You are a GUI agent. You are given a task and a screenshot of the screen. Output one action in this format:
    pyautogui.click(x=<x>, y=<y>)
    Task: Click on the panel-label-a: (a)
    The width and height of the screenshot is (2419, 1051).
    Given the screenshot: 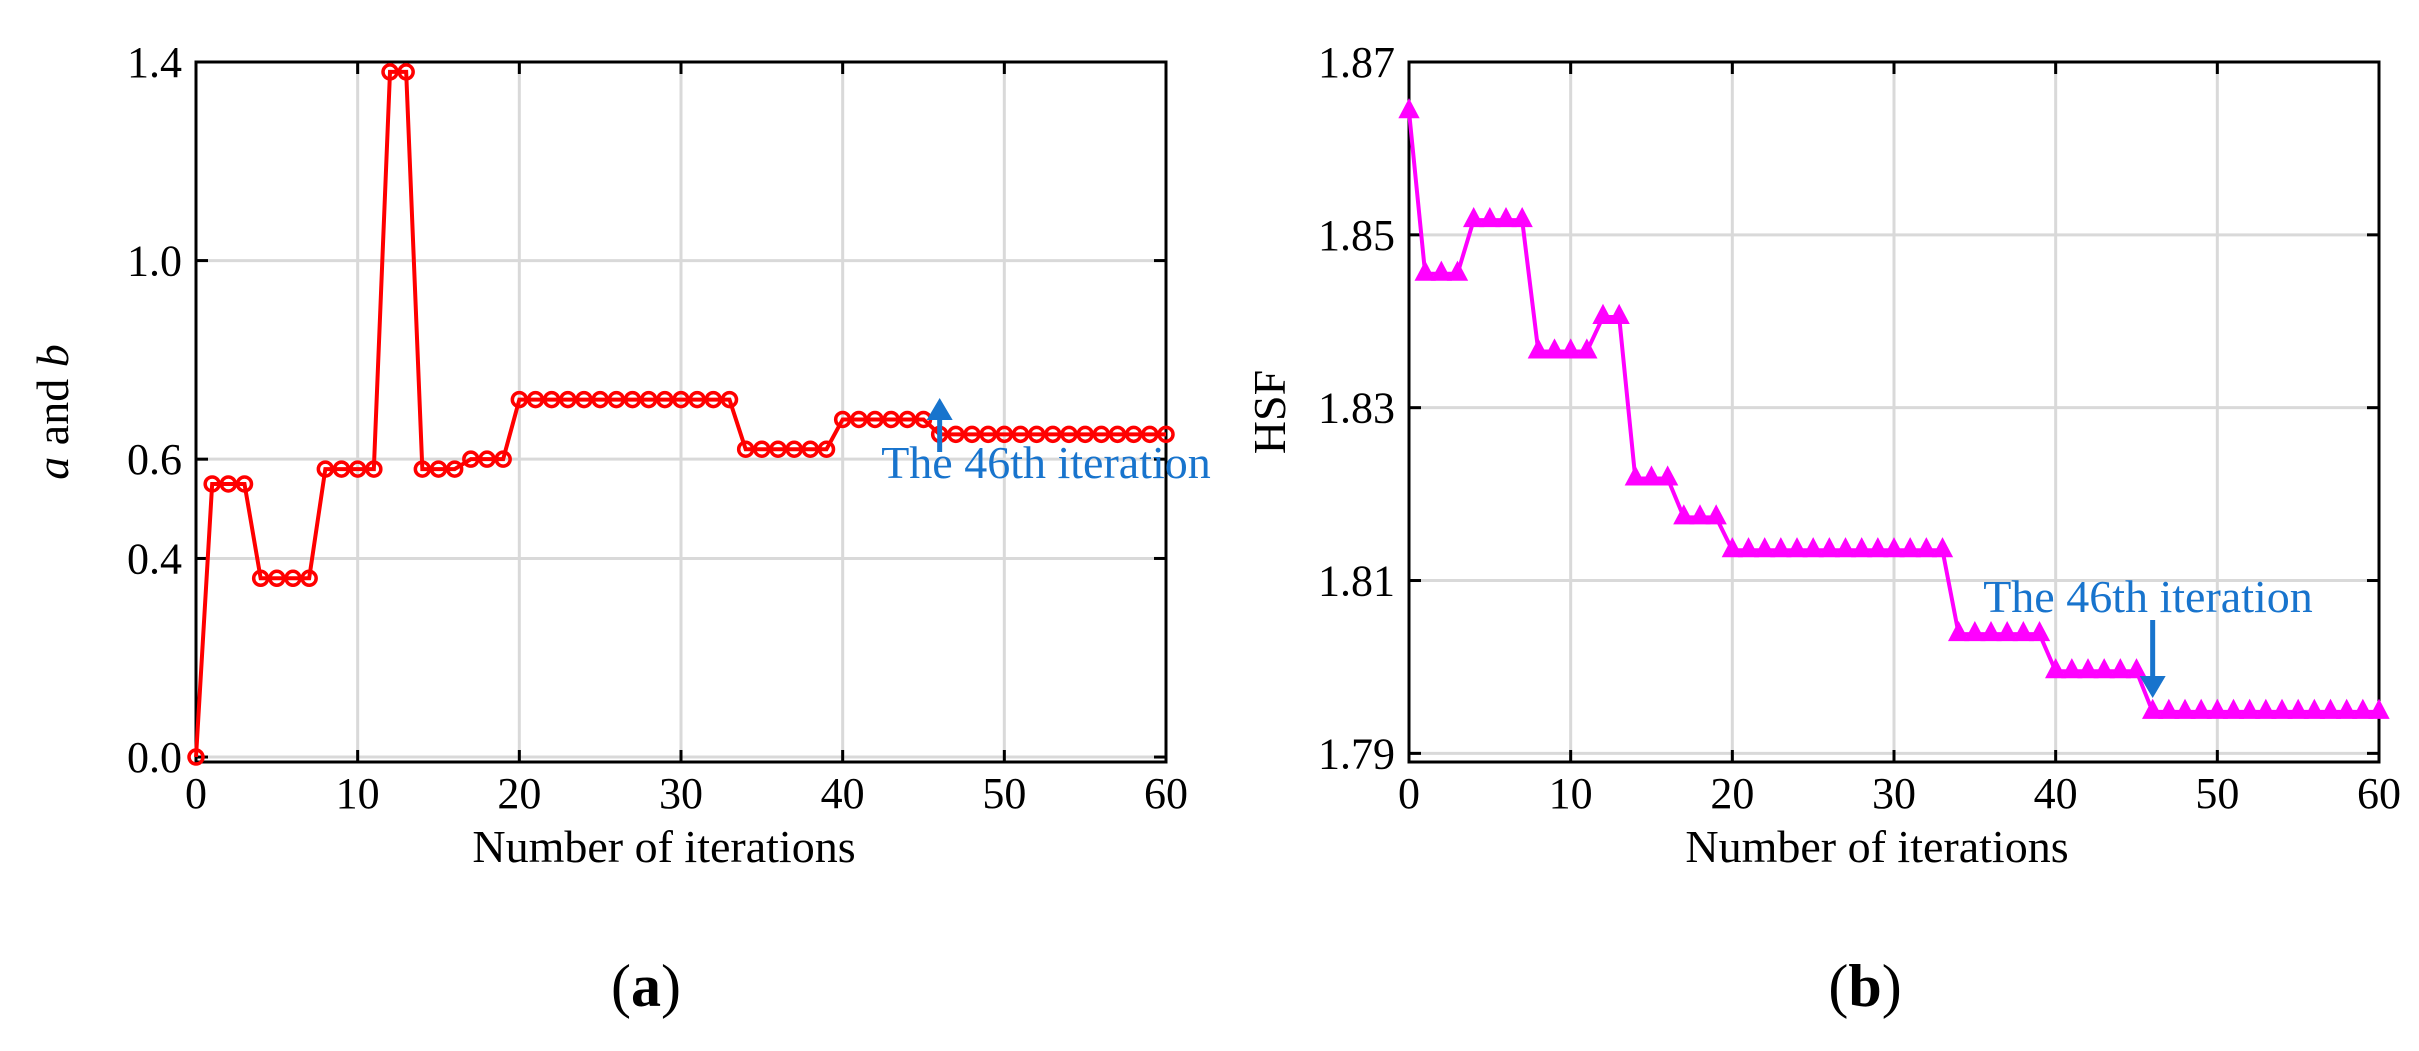 What is the action you would take?
    pyautogui.click(x=646, y=986)
    